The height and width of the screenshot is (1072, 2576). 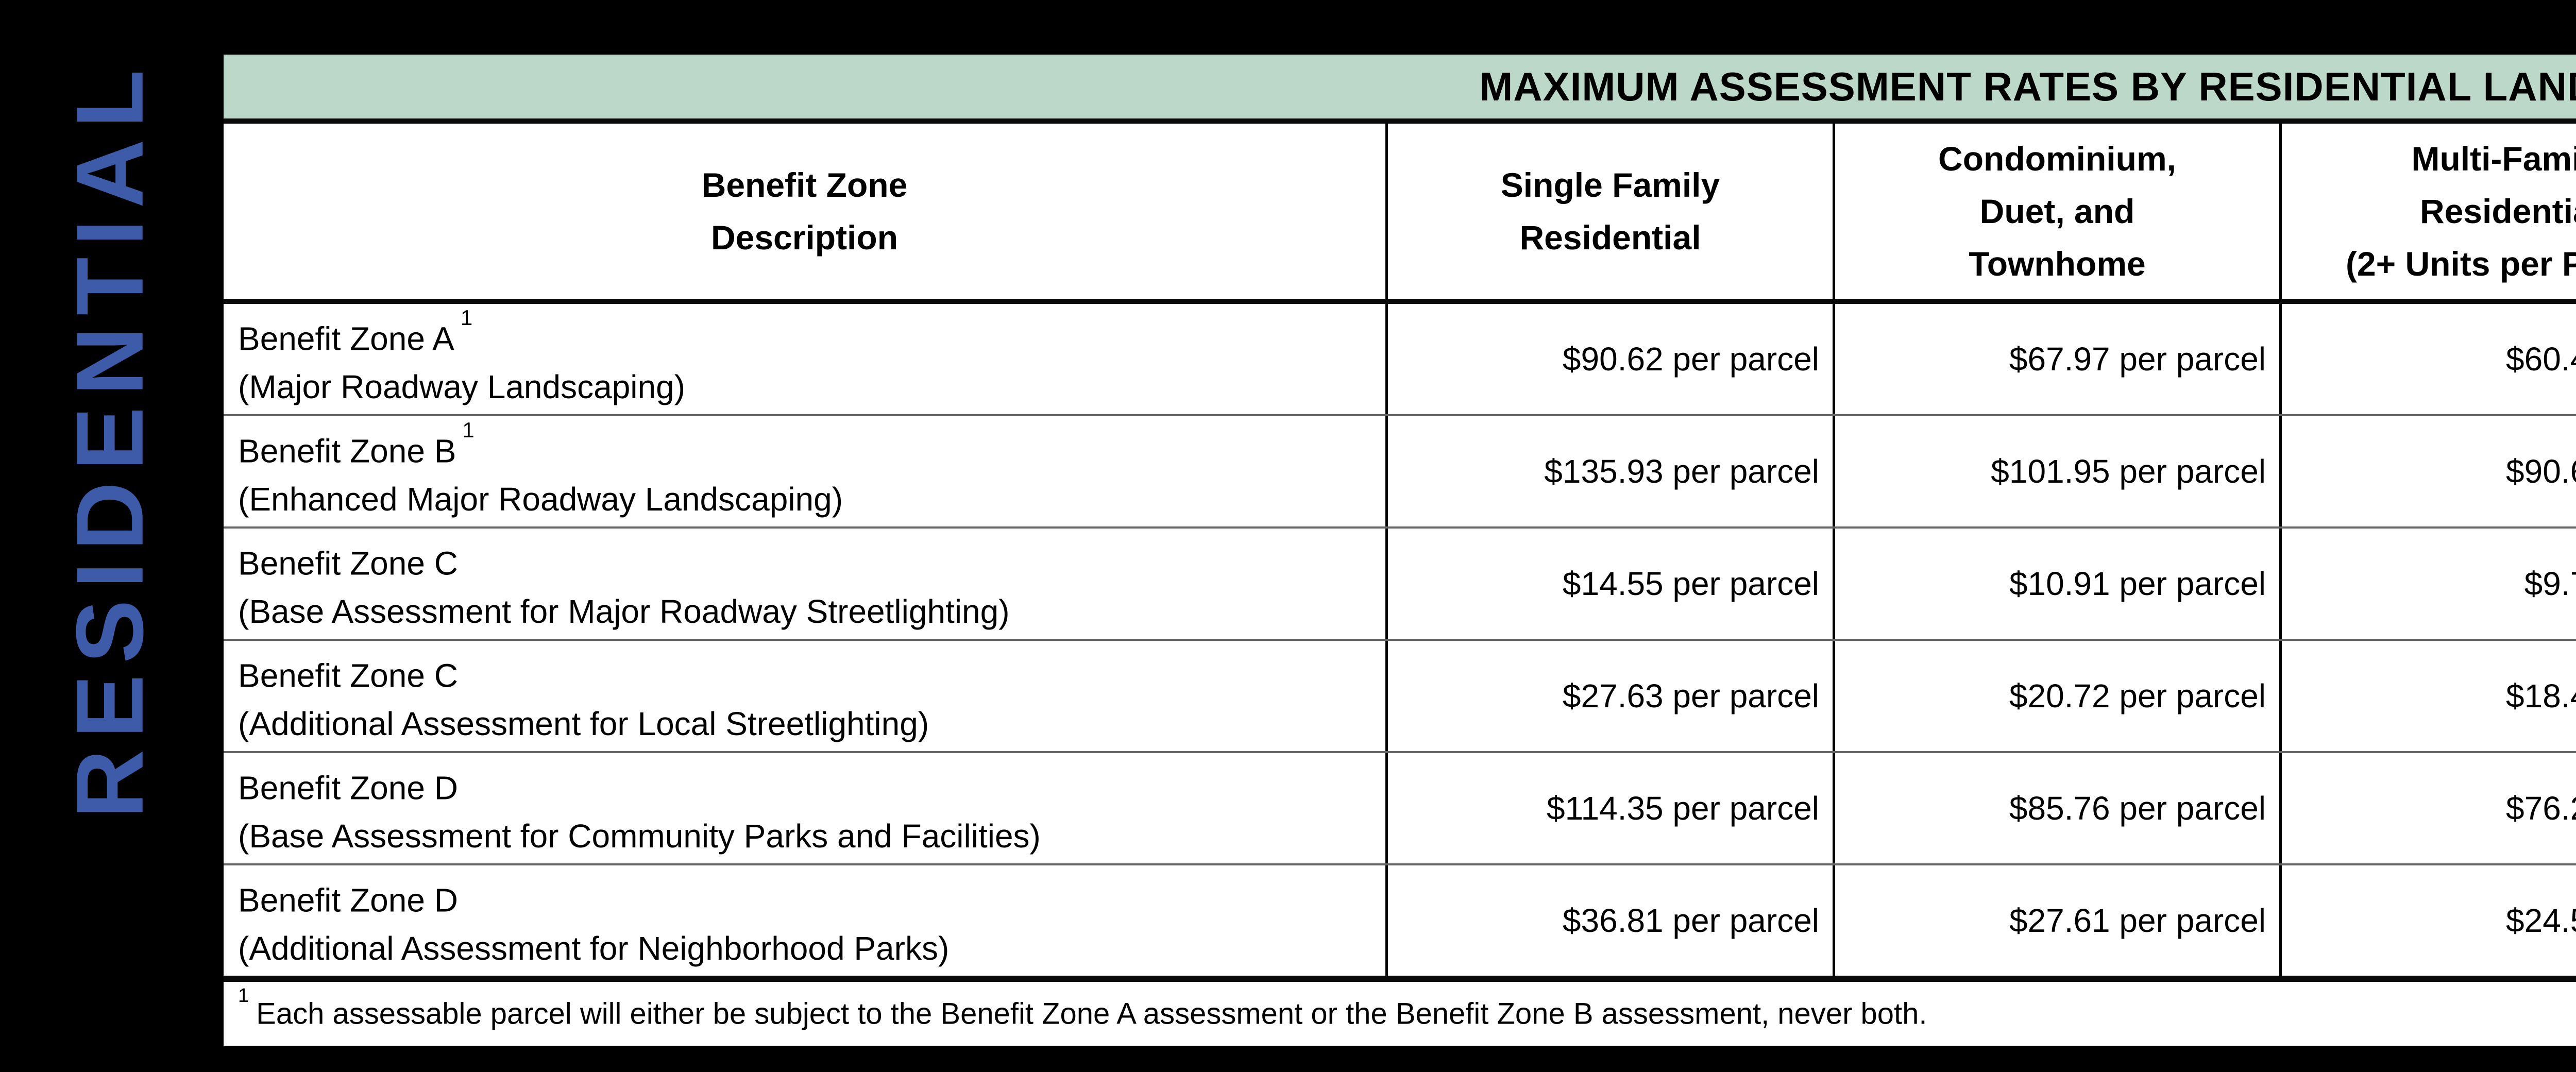 What do you see at coordinates (1612, 584) in the screenshot?
I see `rate-cell: $14.55 per parcel` at bounding box center [1612, 584].